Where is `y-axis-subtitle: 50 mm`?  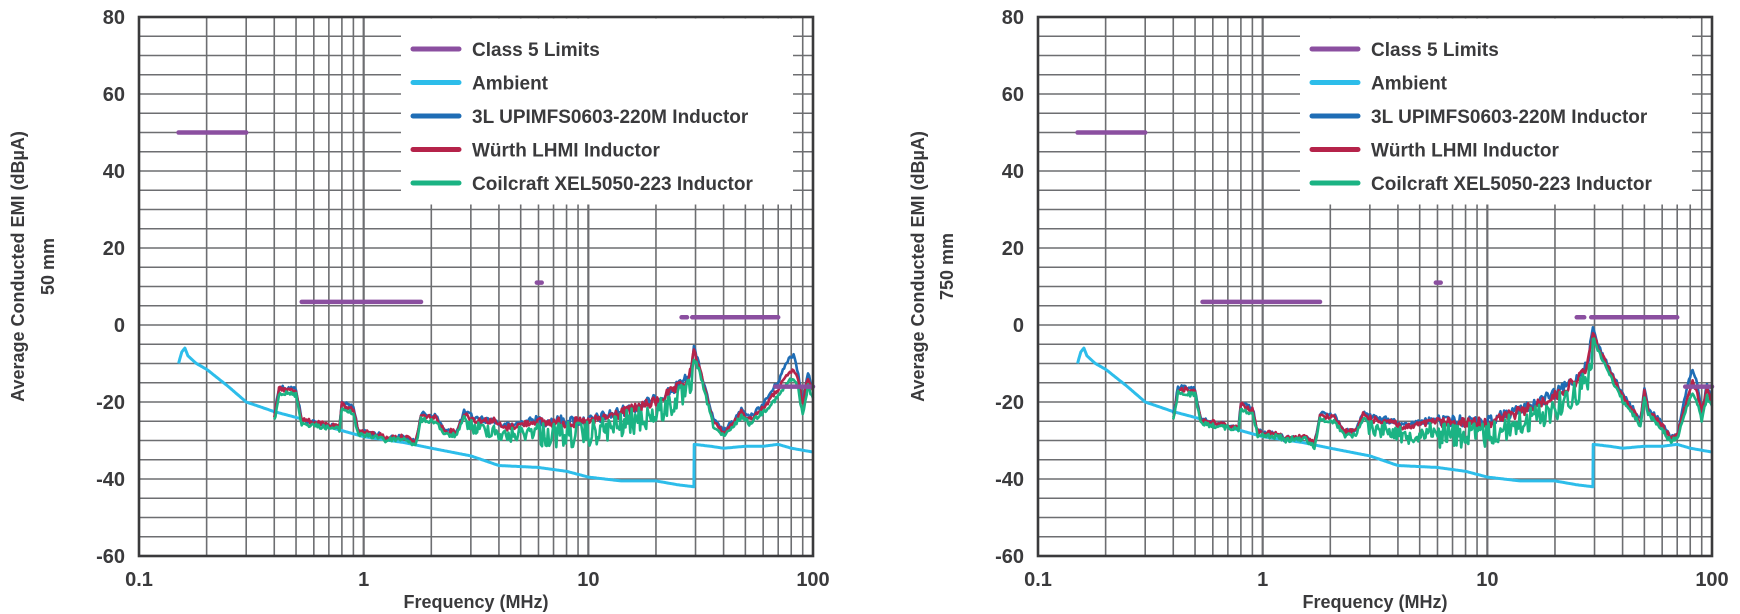
y-axis-subtitle: 50 mm is located at coordinates (48, 266).